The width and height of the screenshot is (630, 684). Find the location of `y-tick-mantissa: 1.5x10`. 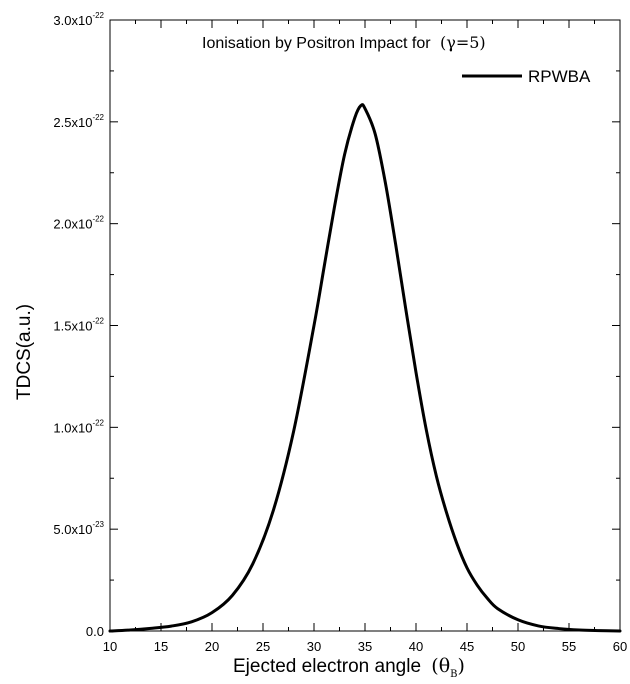

y-tick-mantissa: 1.5x10 is located at coordinates (72, 326).